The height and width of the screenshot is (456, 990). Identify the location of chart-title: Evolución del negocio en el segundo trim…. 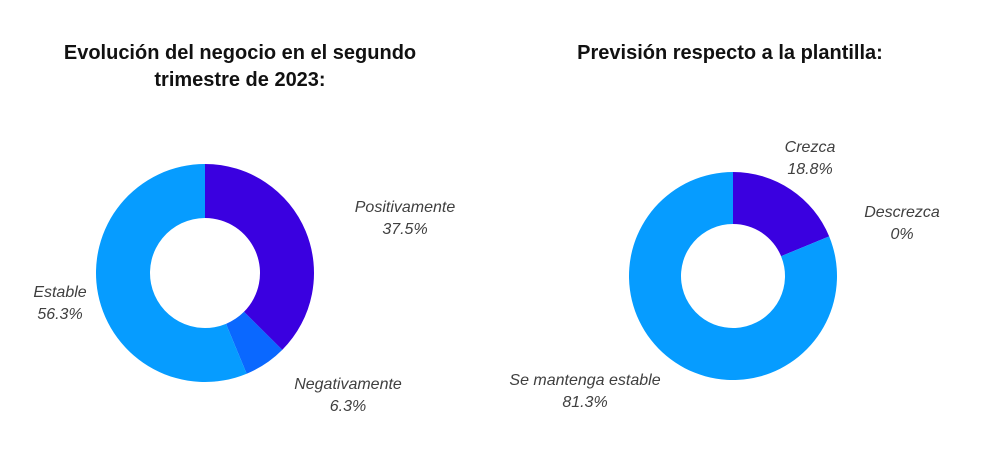
(240, 67).